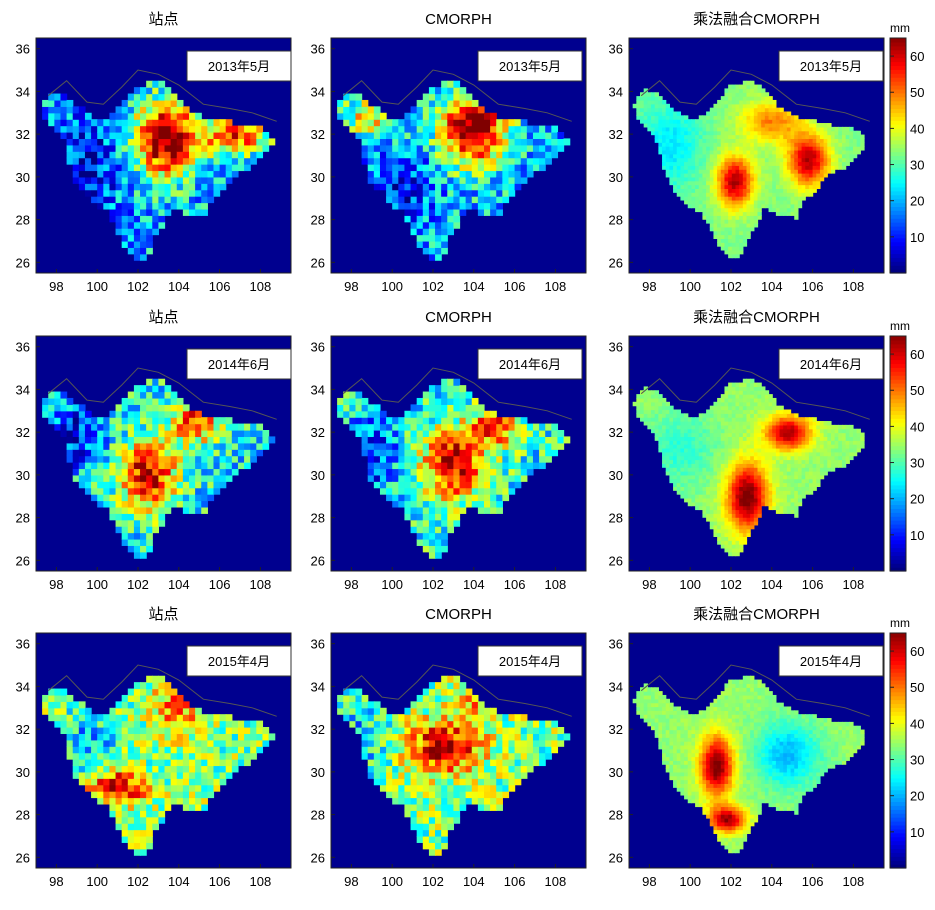 The width and height of the screenshot is (935, 910). Describe the element at coordinates (556, 286) in the screenshot. I see `x-tick-label: 108` at that location.